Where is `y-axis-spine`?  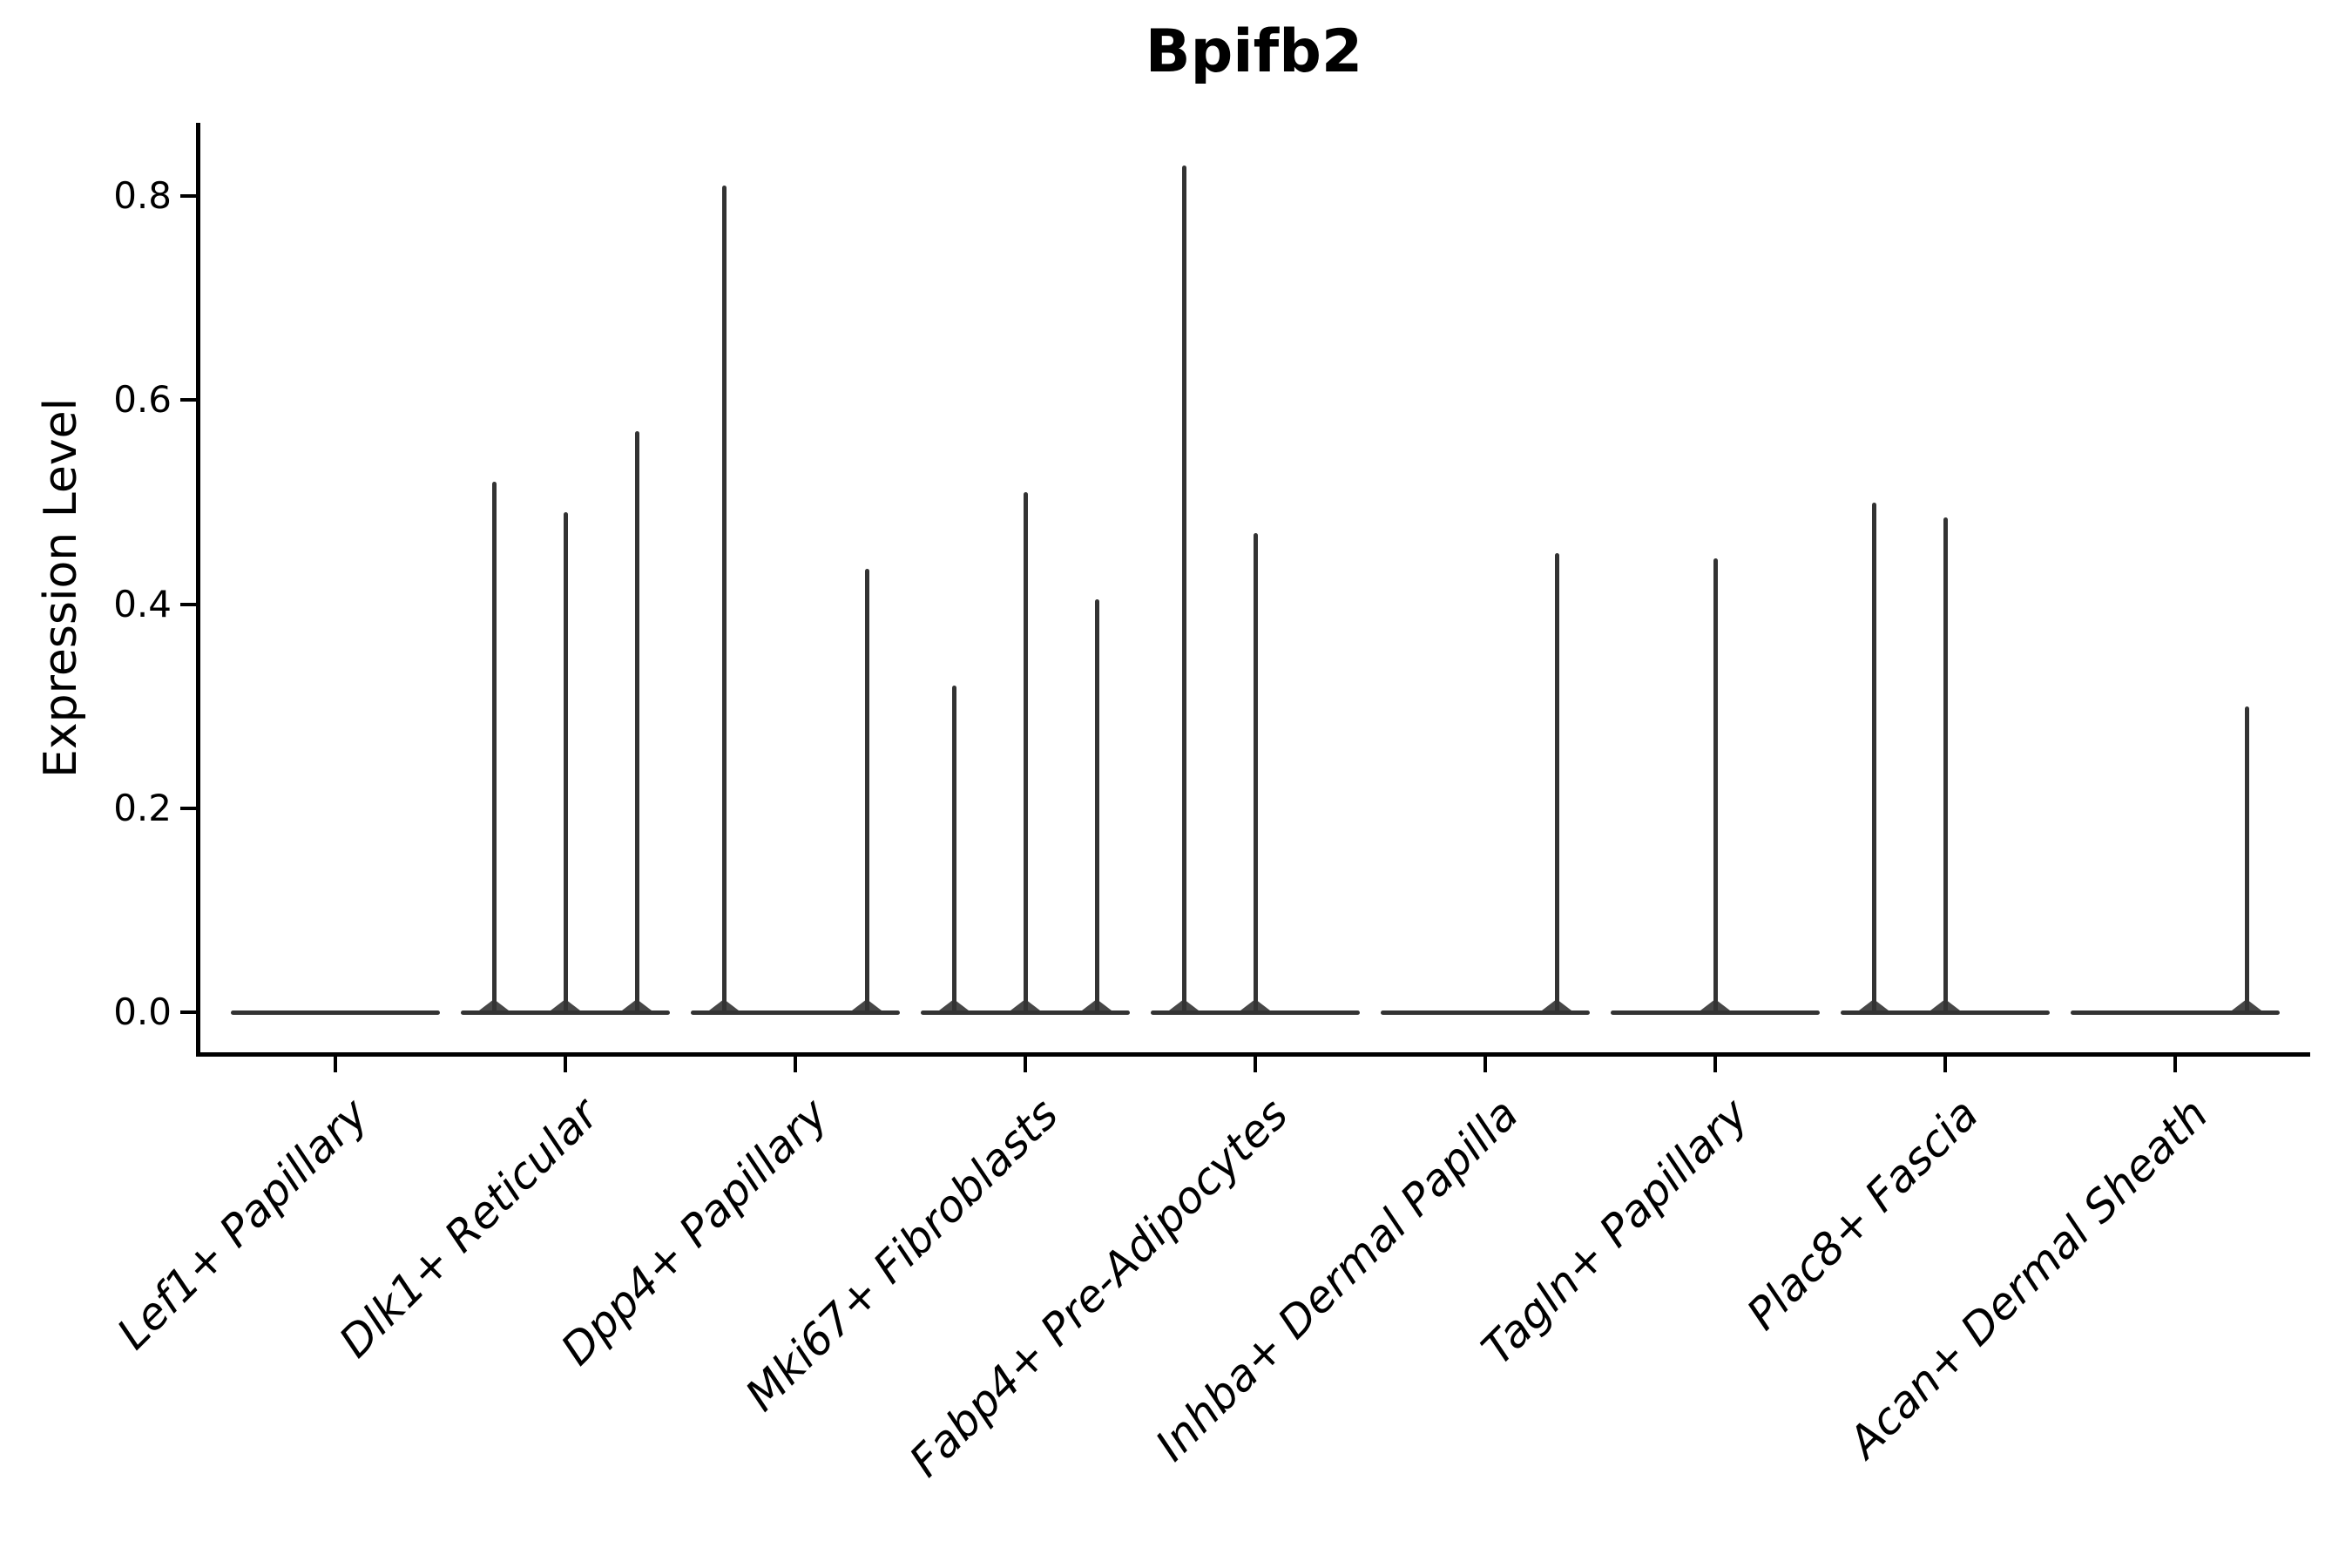
y-axis-spine is located at coordinates (198, 590).